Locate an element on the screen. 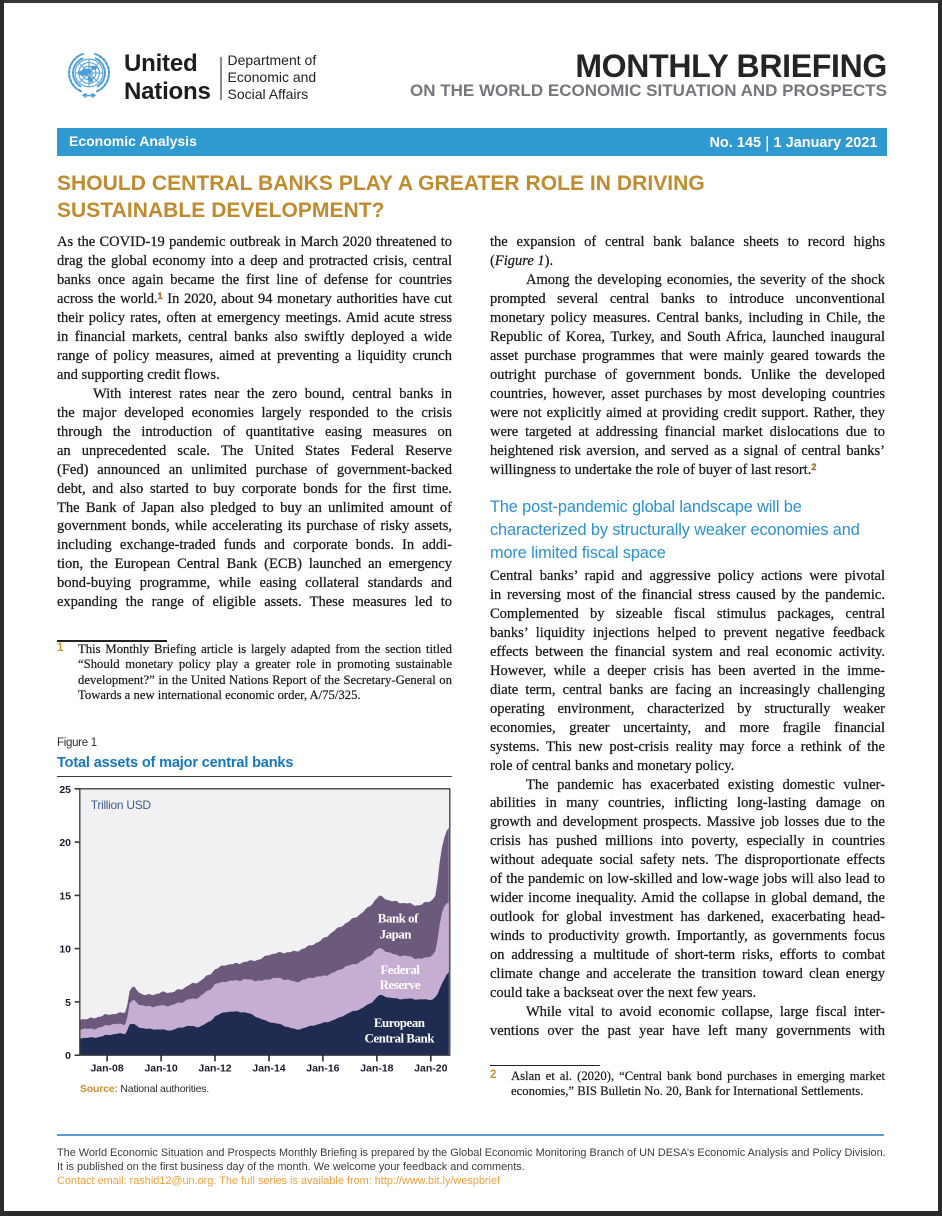  svg-text: Reserve is located at coordinates (400, 984).